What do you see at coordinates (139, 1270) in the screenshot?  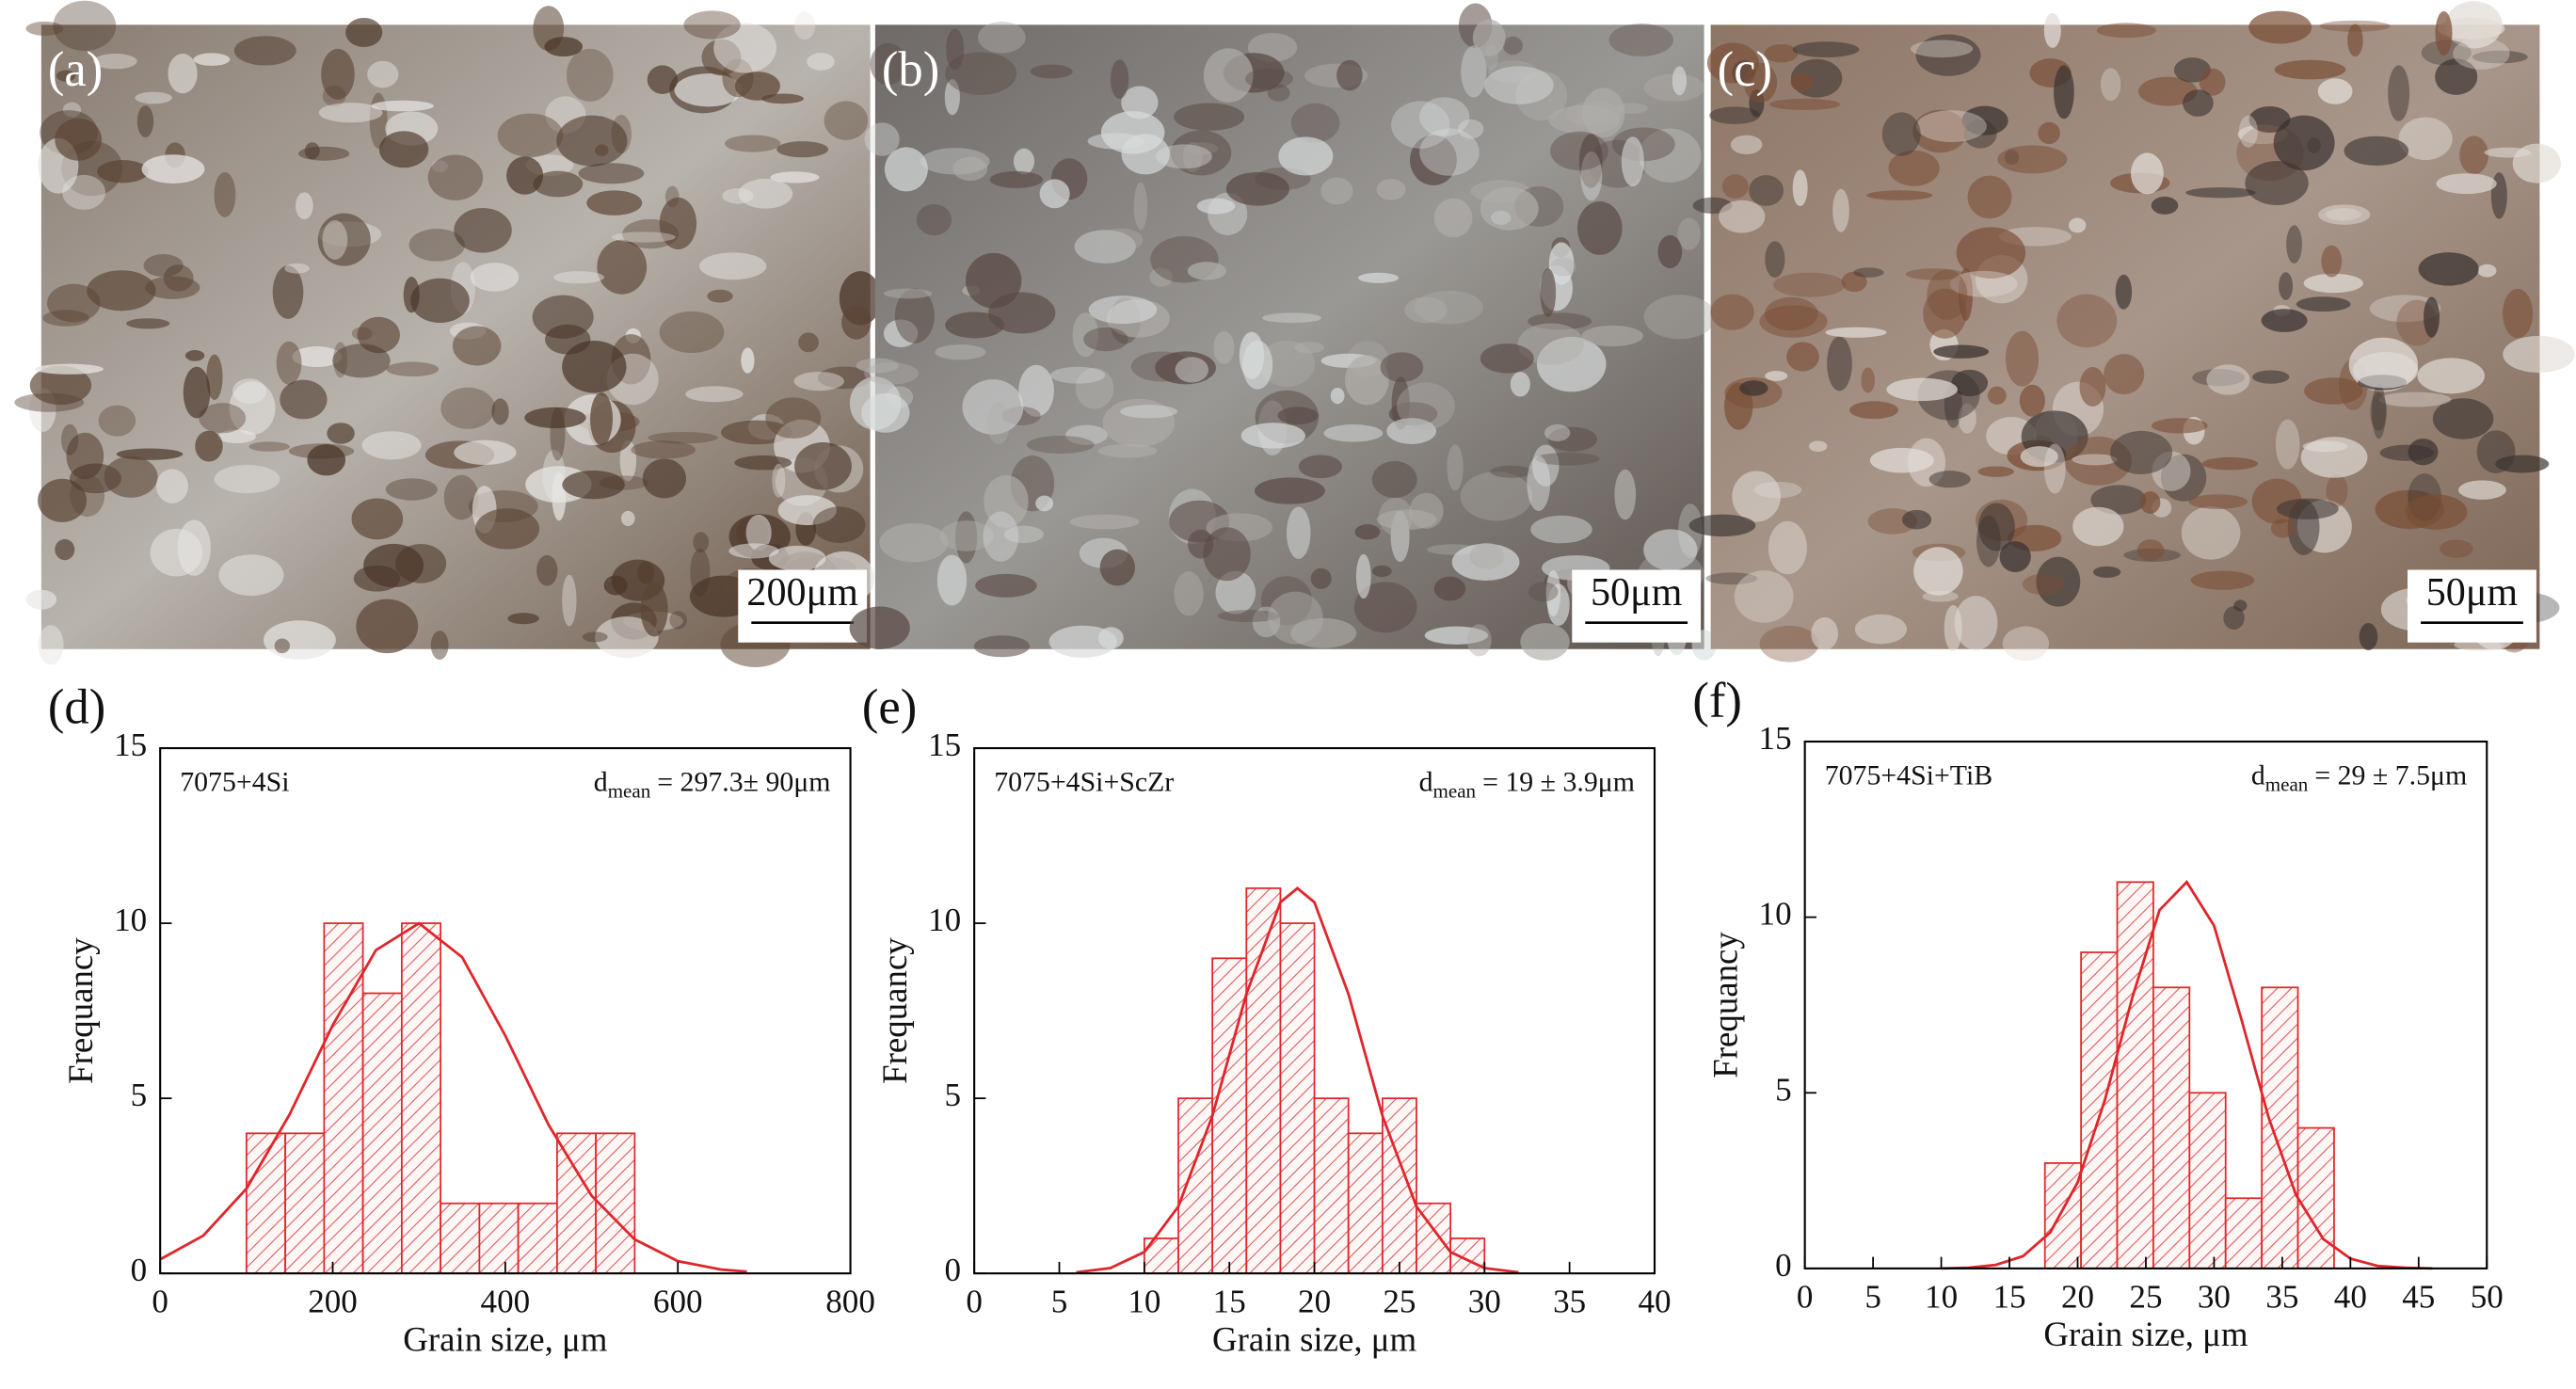 I see `y-tick-label: 0` at bounding box center [139, 1270].